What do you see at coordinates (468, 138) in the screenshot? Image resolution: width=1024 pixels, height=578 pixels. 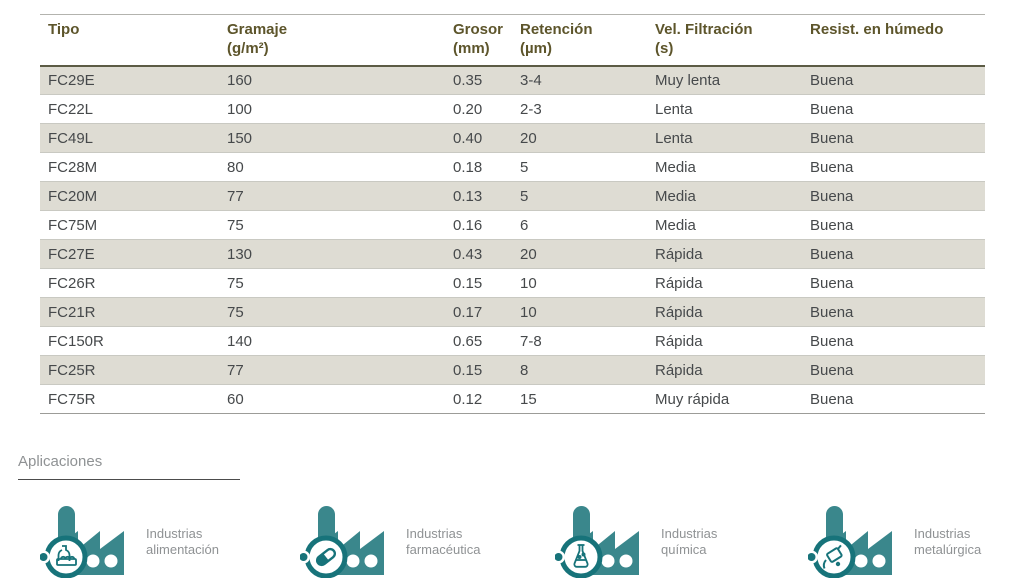 I see `cell-grosor: 0.40` at bounding box center [468, 138].